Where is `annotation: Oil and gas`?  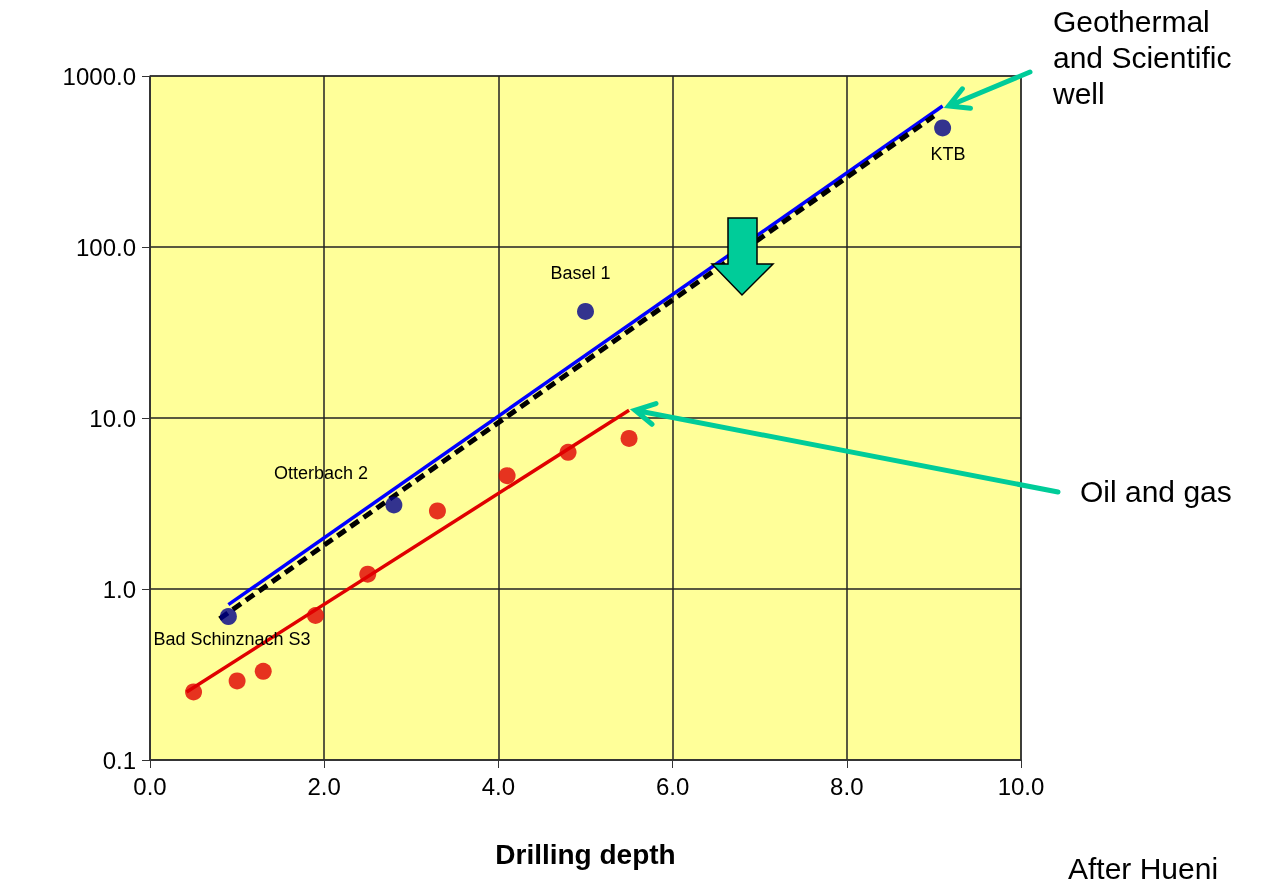 annotation: Oil and gas is located at coordinates (1156, 492).